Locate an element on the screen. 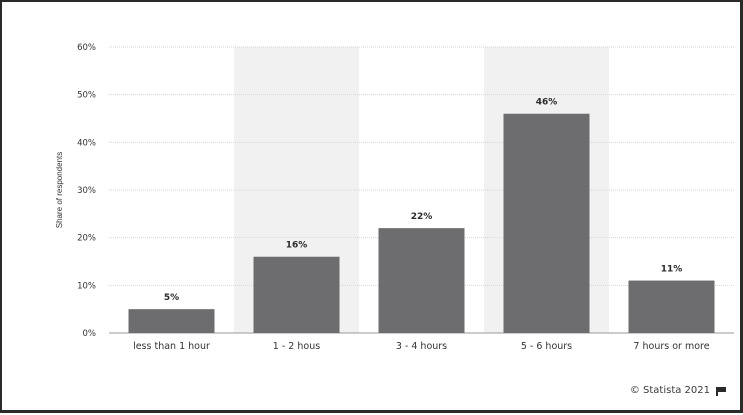 The width and height of the screenshot is (743, 415). category-label: 1 - 2 hous is located at coordinates (296, 346).